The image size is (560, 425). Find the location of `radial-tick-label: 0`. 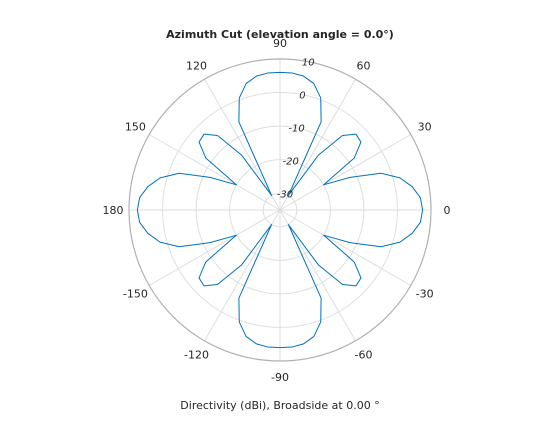

radial-tick-label: 0 is located at coordinates (302, 95).